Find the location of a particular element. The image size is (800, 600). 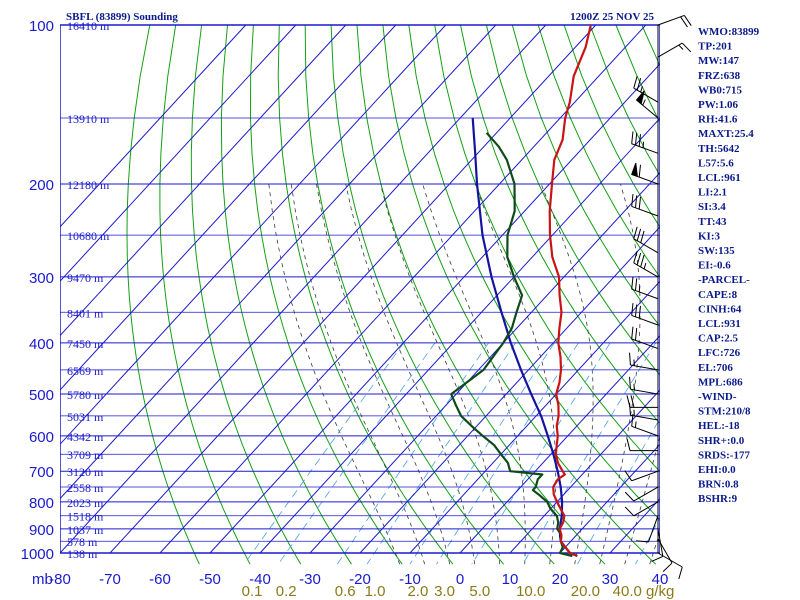

height-label: 16410 m is located at coordinates (88, 26).